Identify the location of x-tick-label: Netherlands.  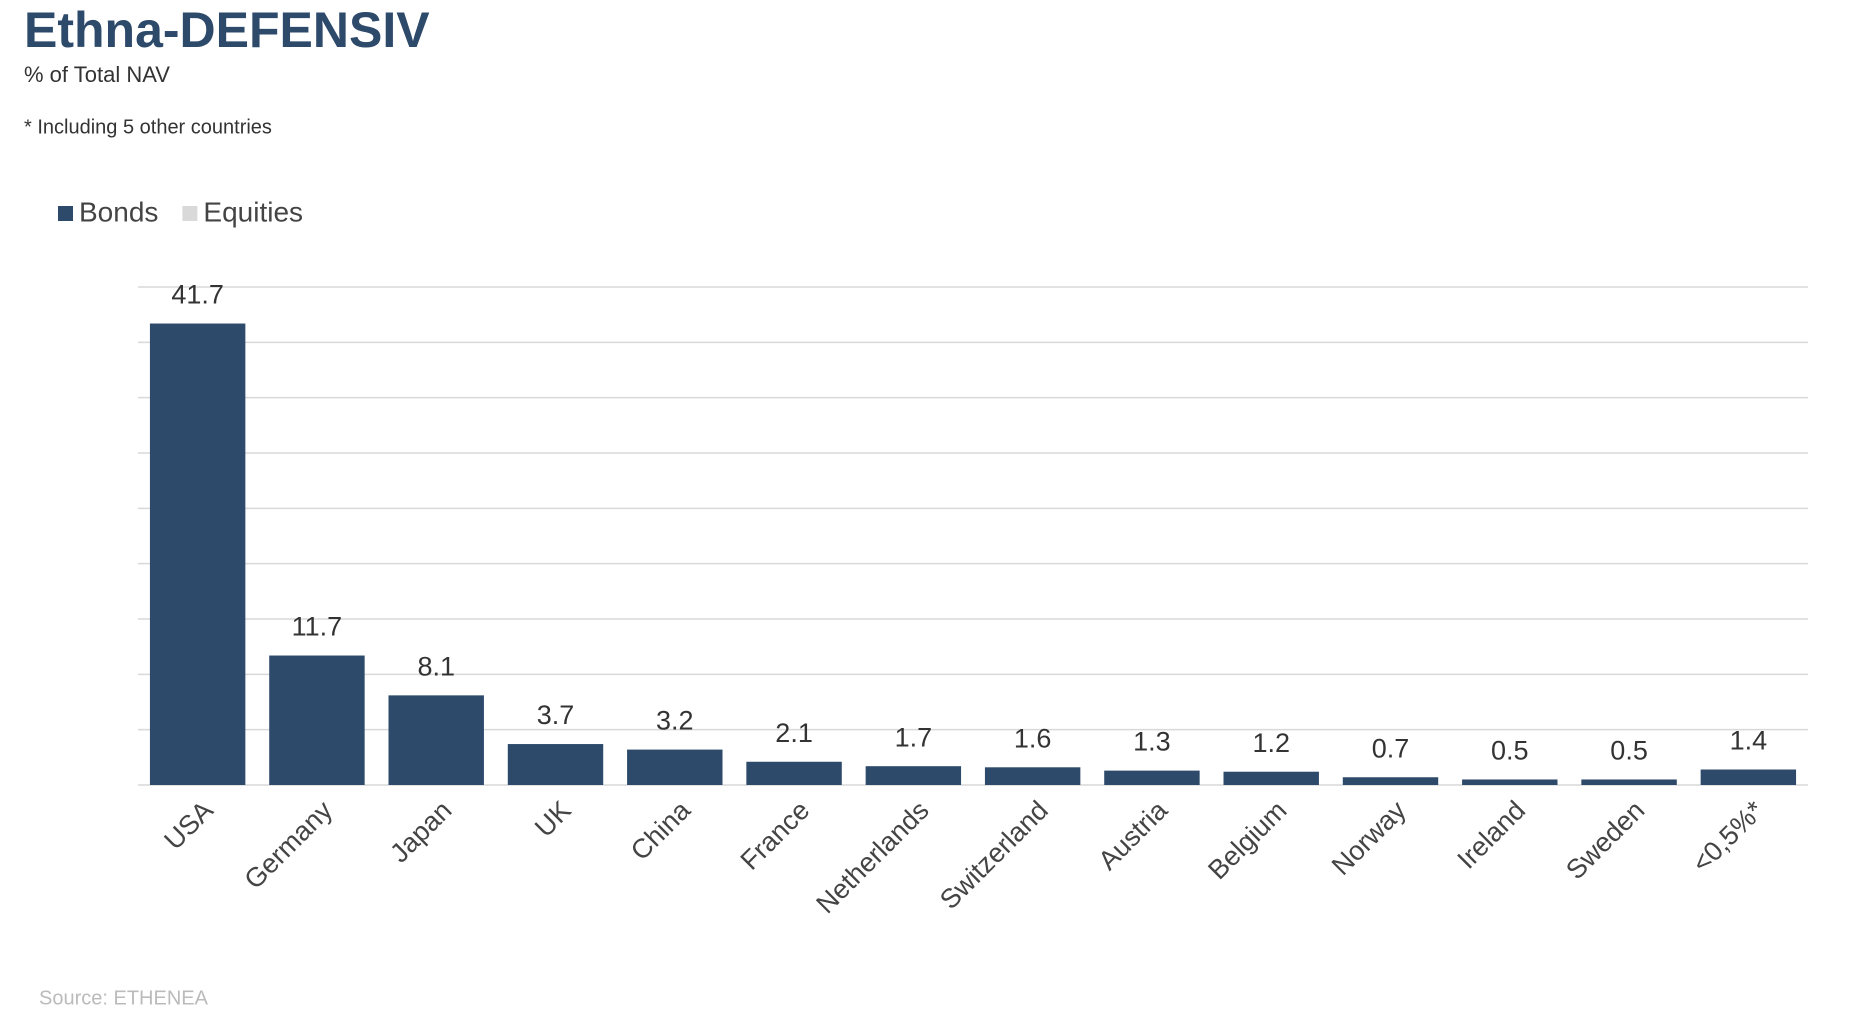
(872, 857).